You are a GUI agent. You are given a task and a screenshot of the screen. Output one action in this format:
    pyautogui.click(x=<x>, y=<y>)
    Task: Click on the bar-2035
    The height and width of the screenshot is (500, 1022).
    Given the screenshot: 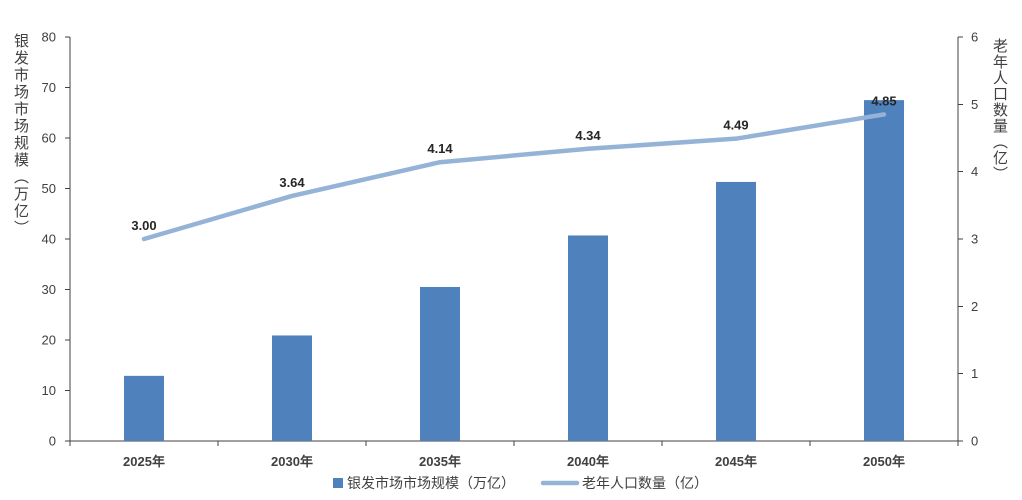 What is the action you would take?
    pyautogui.click(x=440, y=363)
    